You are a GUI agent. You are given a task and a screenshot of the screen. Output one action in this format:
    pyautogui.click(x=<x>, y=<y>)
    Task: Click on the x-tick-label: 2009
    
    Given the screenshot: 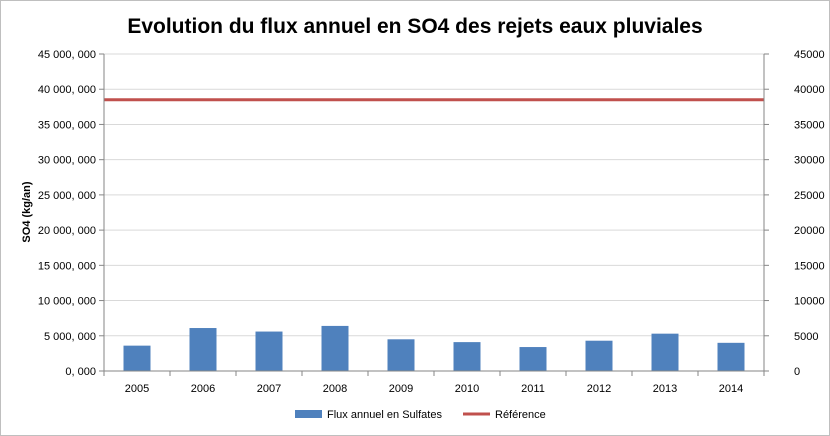 What is the action you would take?
    pyautogui.click(x=401, y=389)
    